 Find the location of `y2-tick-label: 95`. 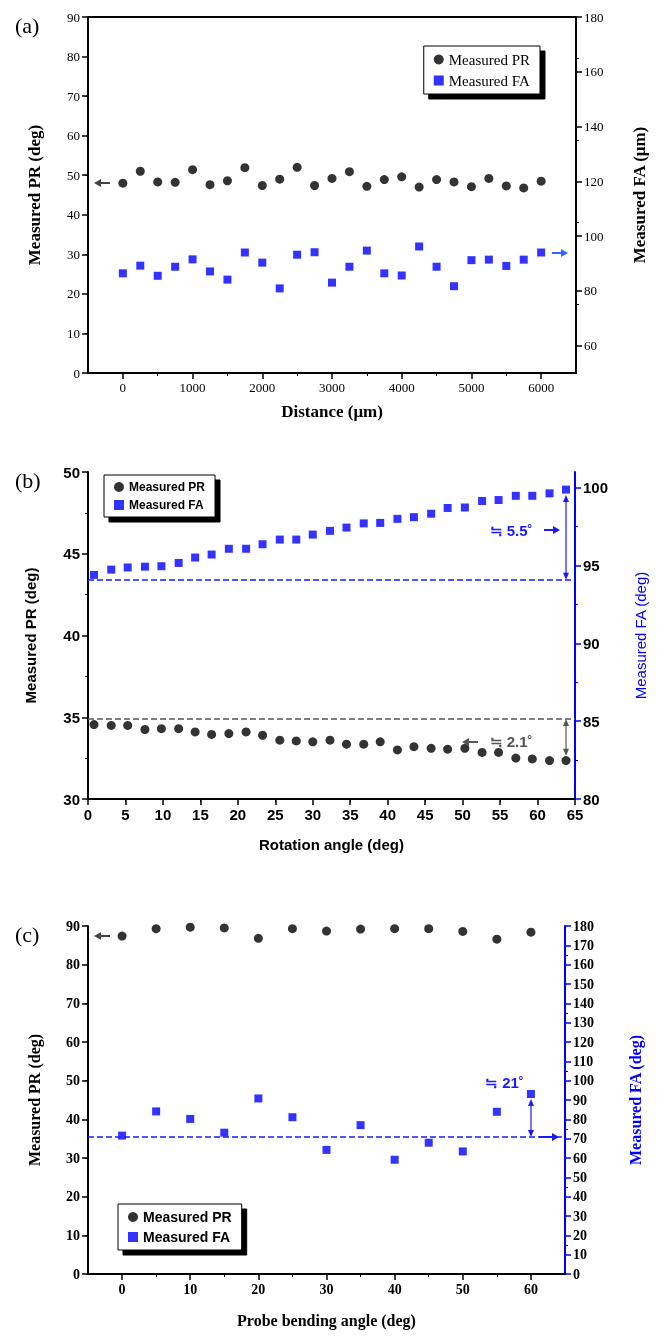

y2-tick-label: 95 is located at coordinates (591, 565).